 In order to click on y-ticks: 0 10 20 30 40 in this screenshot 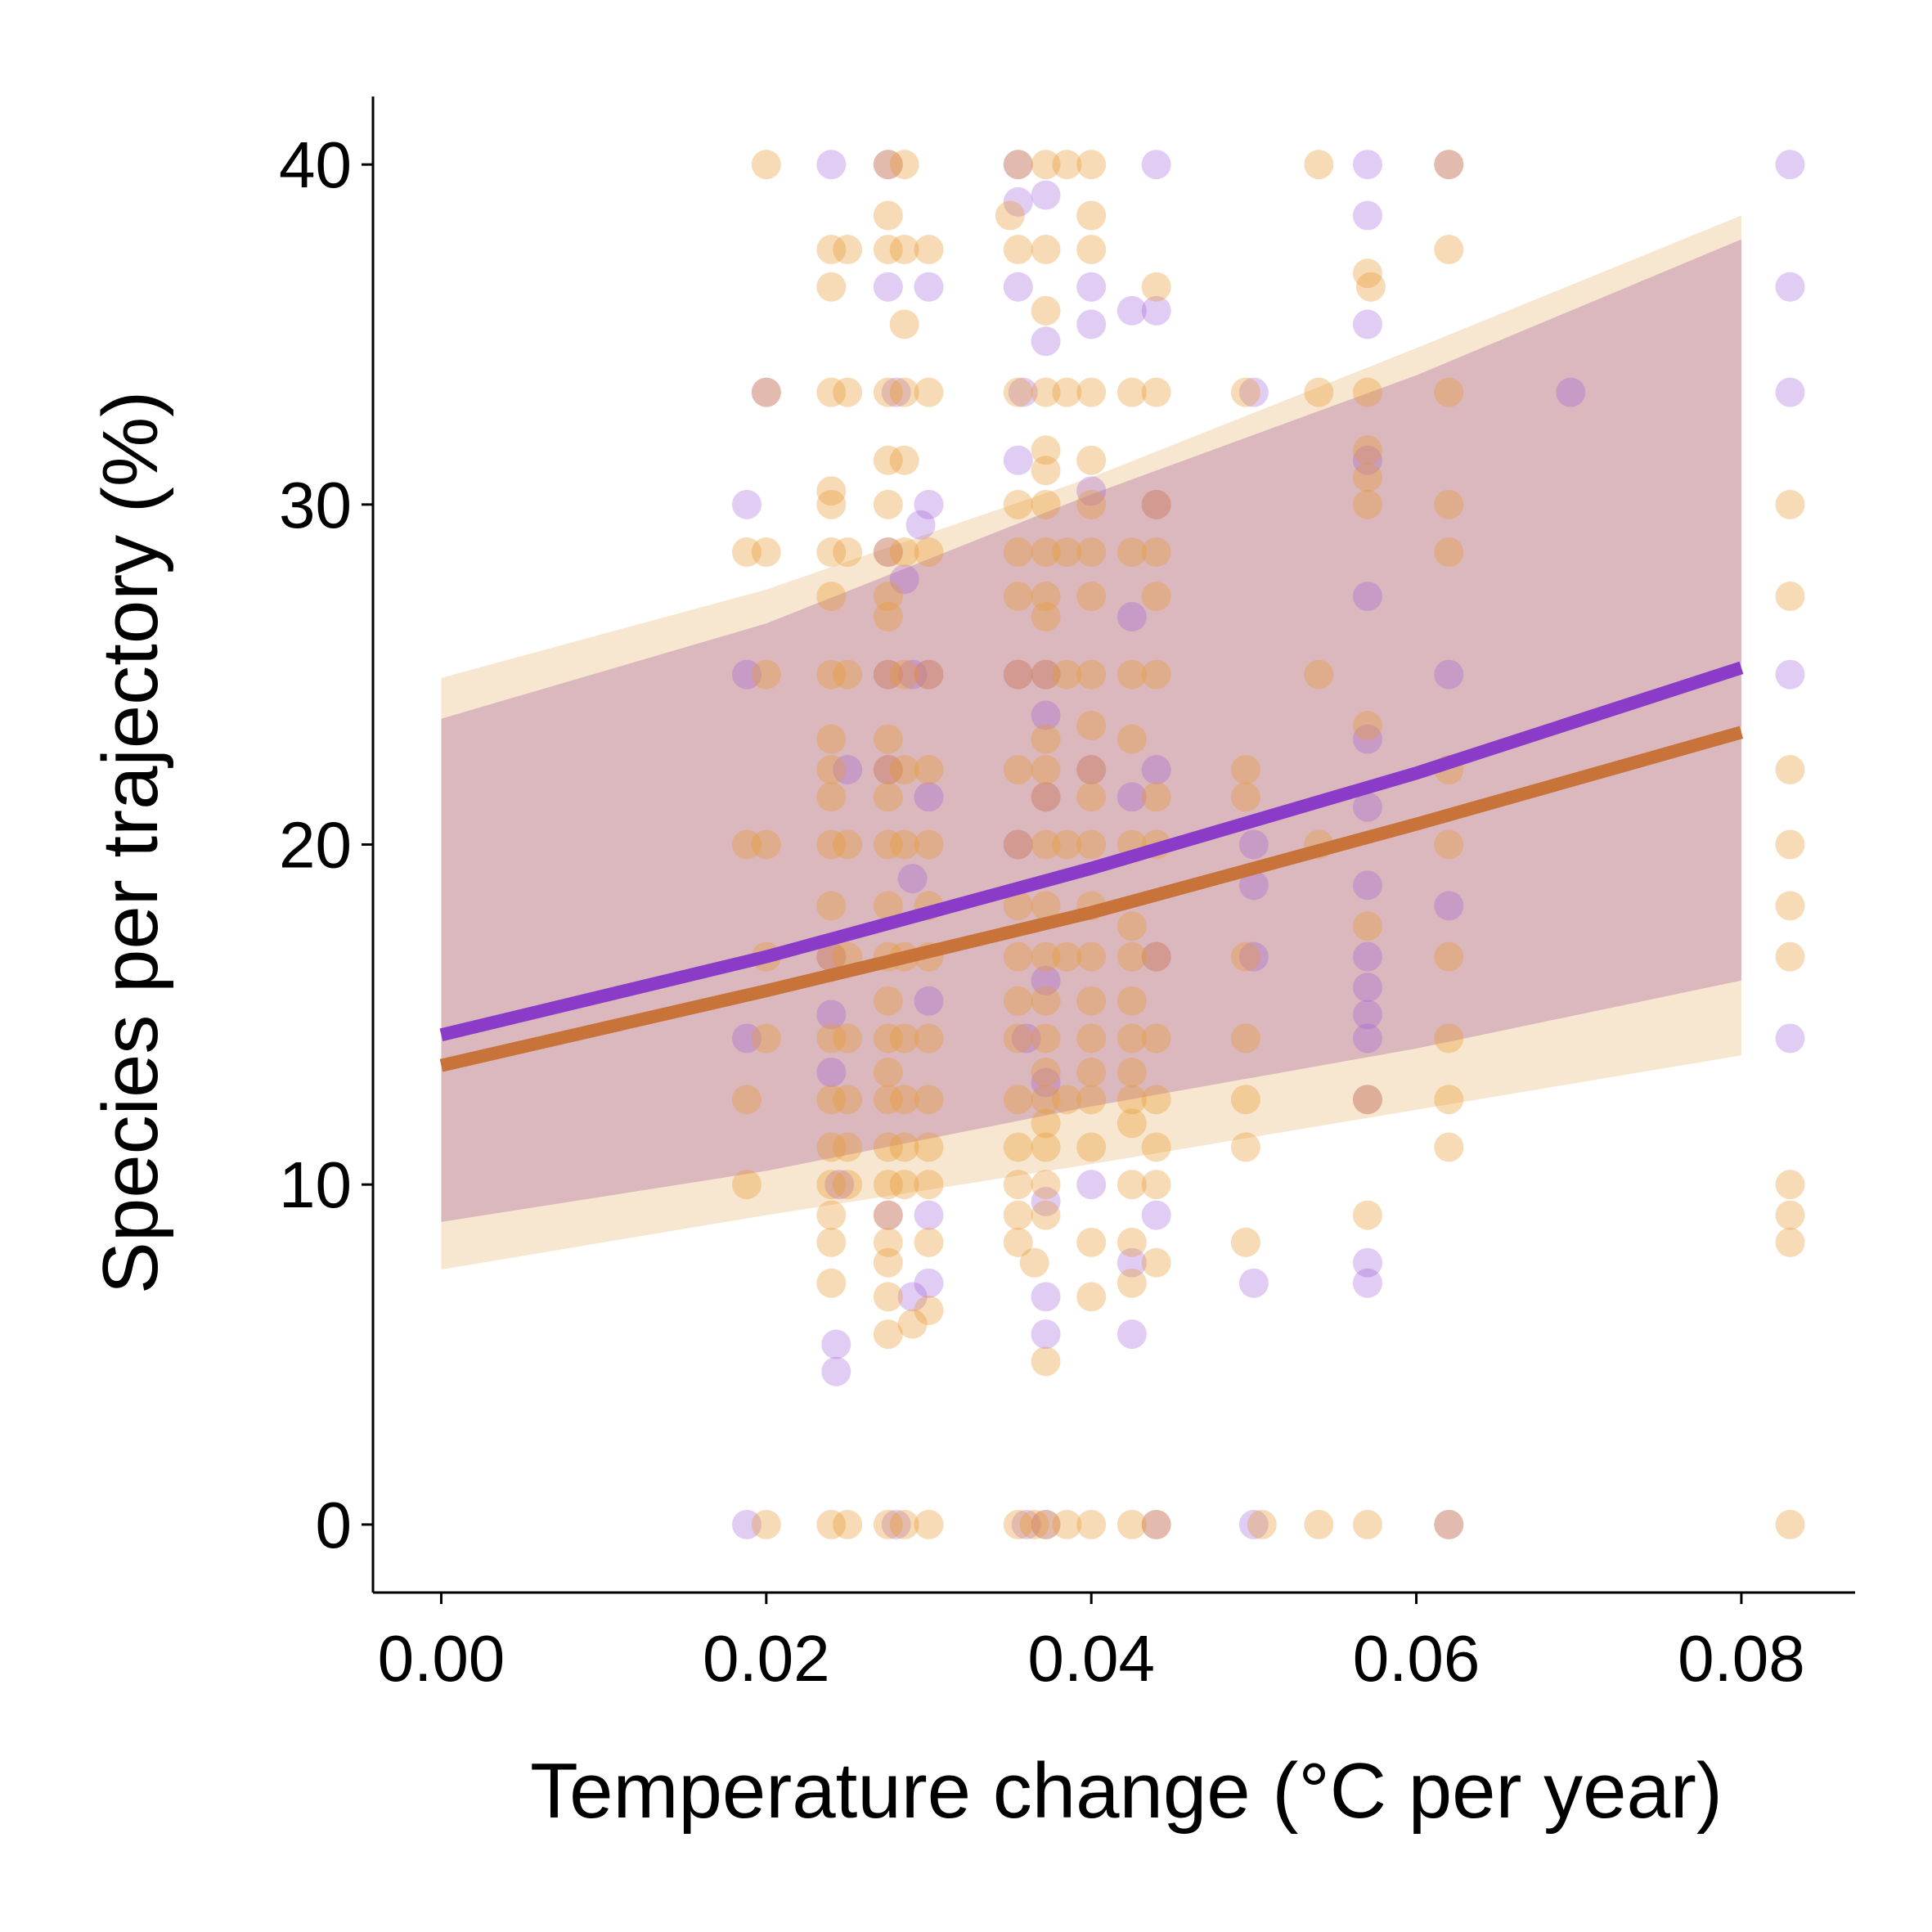, I will do `click(326, 845)`.